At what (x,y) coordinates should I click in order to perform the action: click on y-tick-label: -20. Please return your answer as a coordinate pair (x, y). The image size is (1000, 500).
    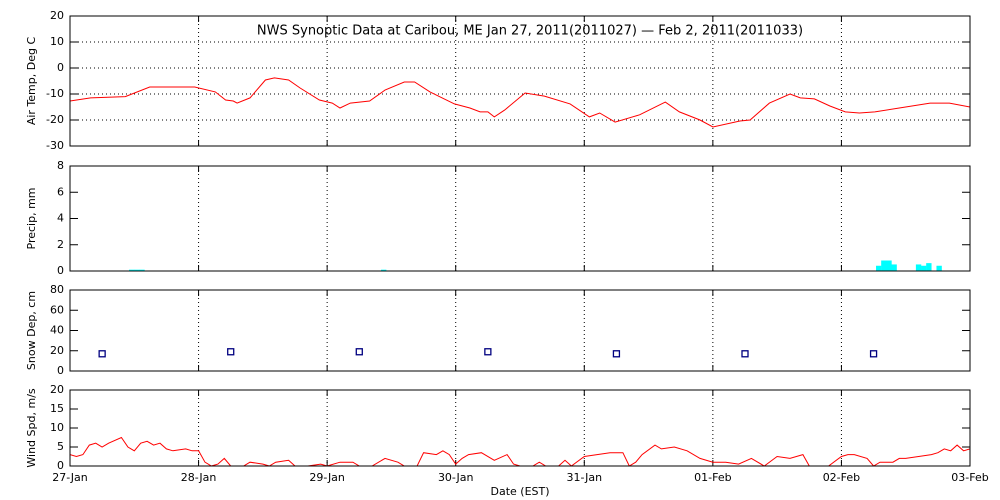
    Looking at the image, I should click on (55, 119).